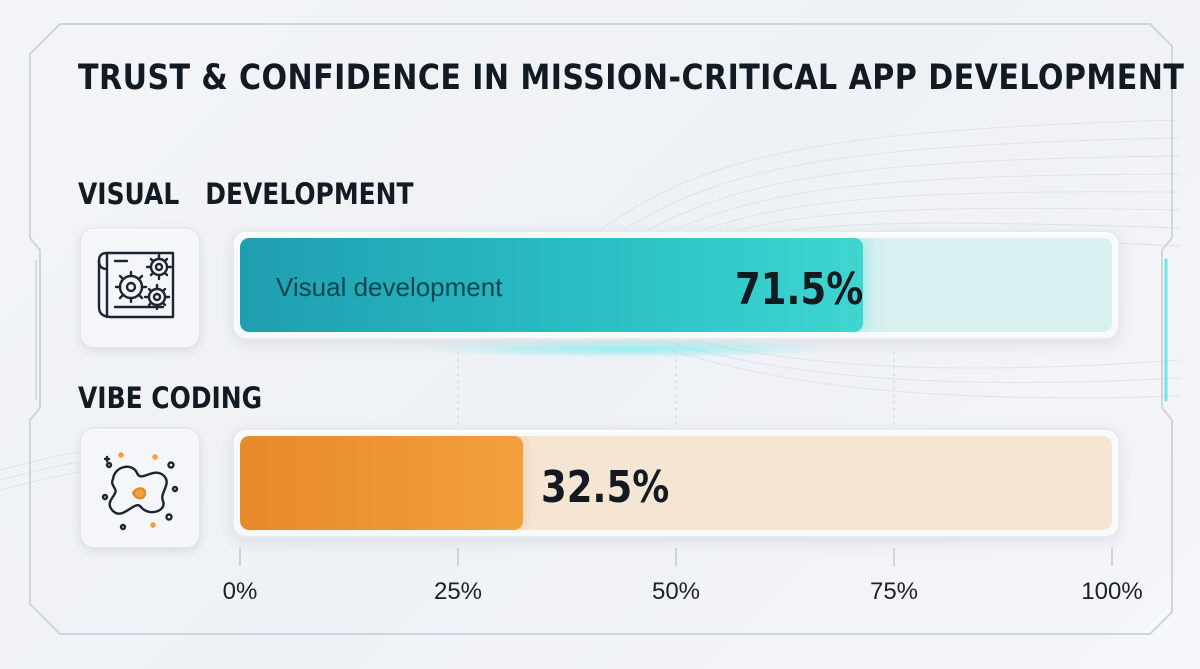  What do you see at coordinates (676, 483) in the screenshot?
I see `bar-track-vibe-coding: 32.5%` at bounding box center [676, 483].